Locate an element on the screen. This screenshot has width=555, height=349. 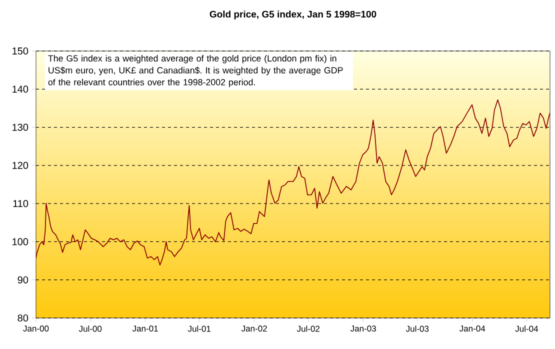
x-tick-label: Jan-01 is located at coordinates (145, 329).